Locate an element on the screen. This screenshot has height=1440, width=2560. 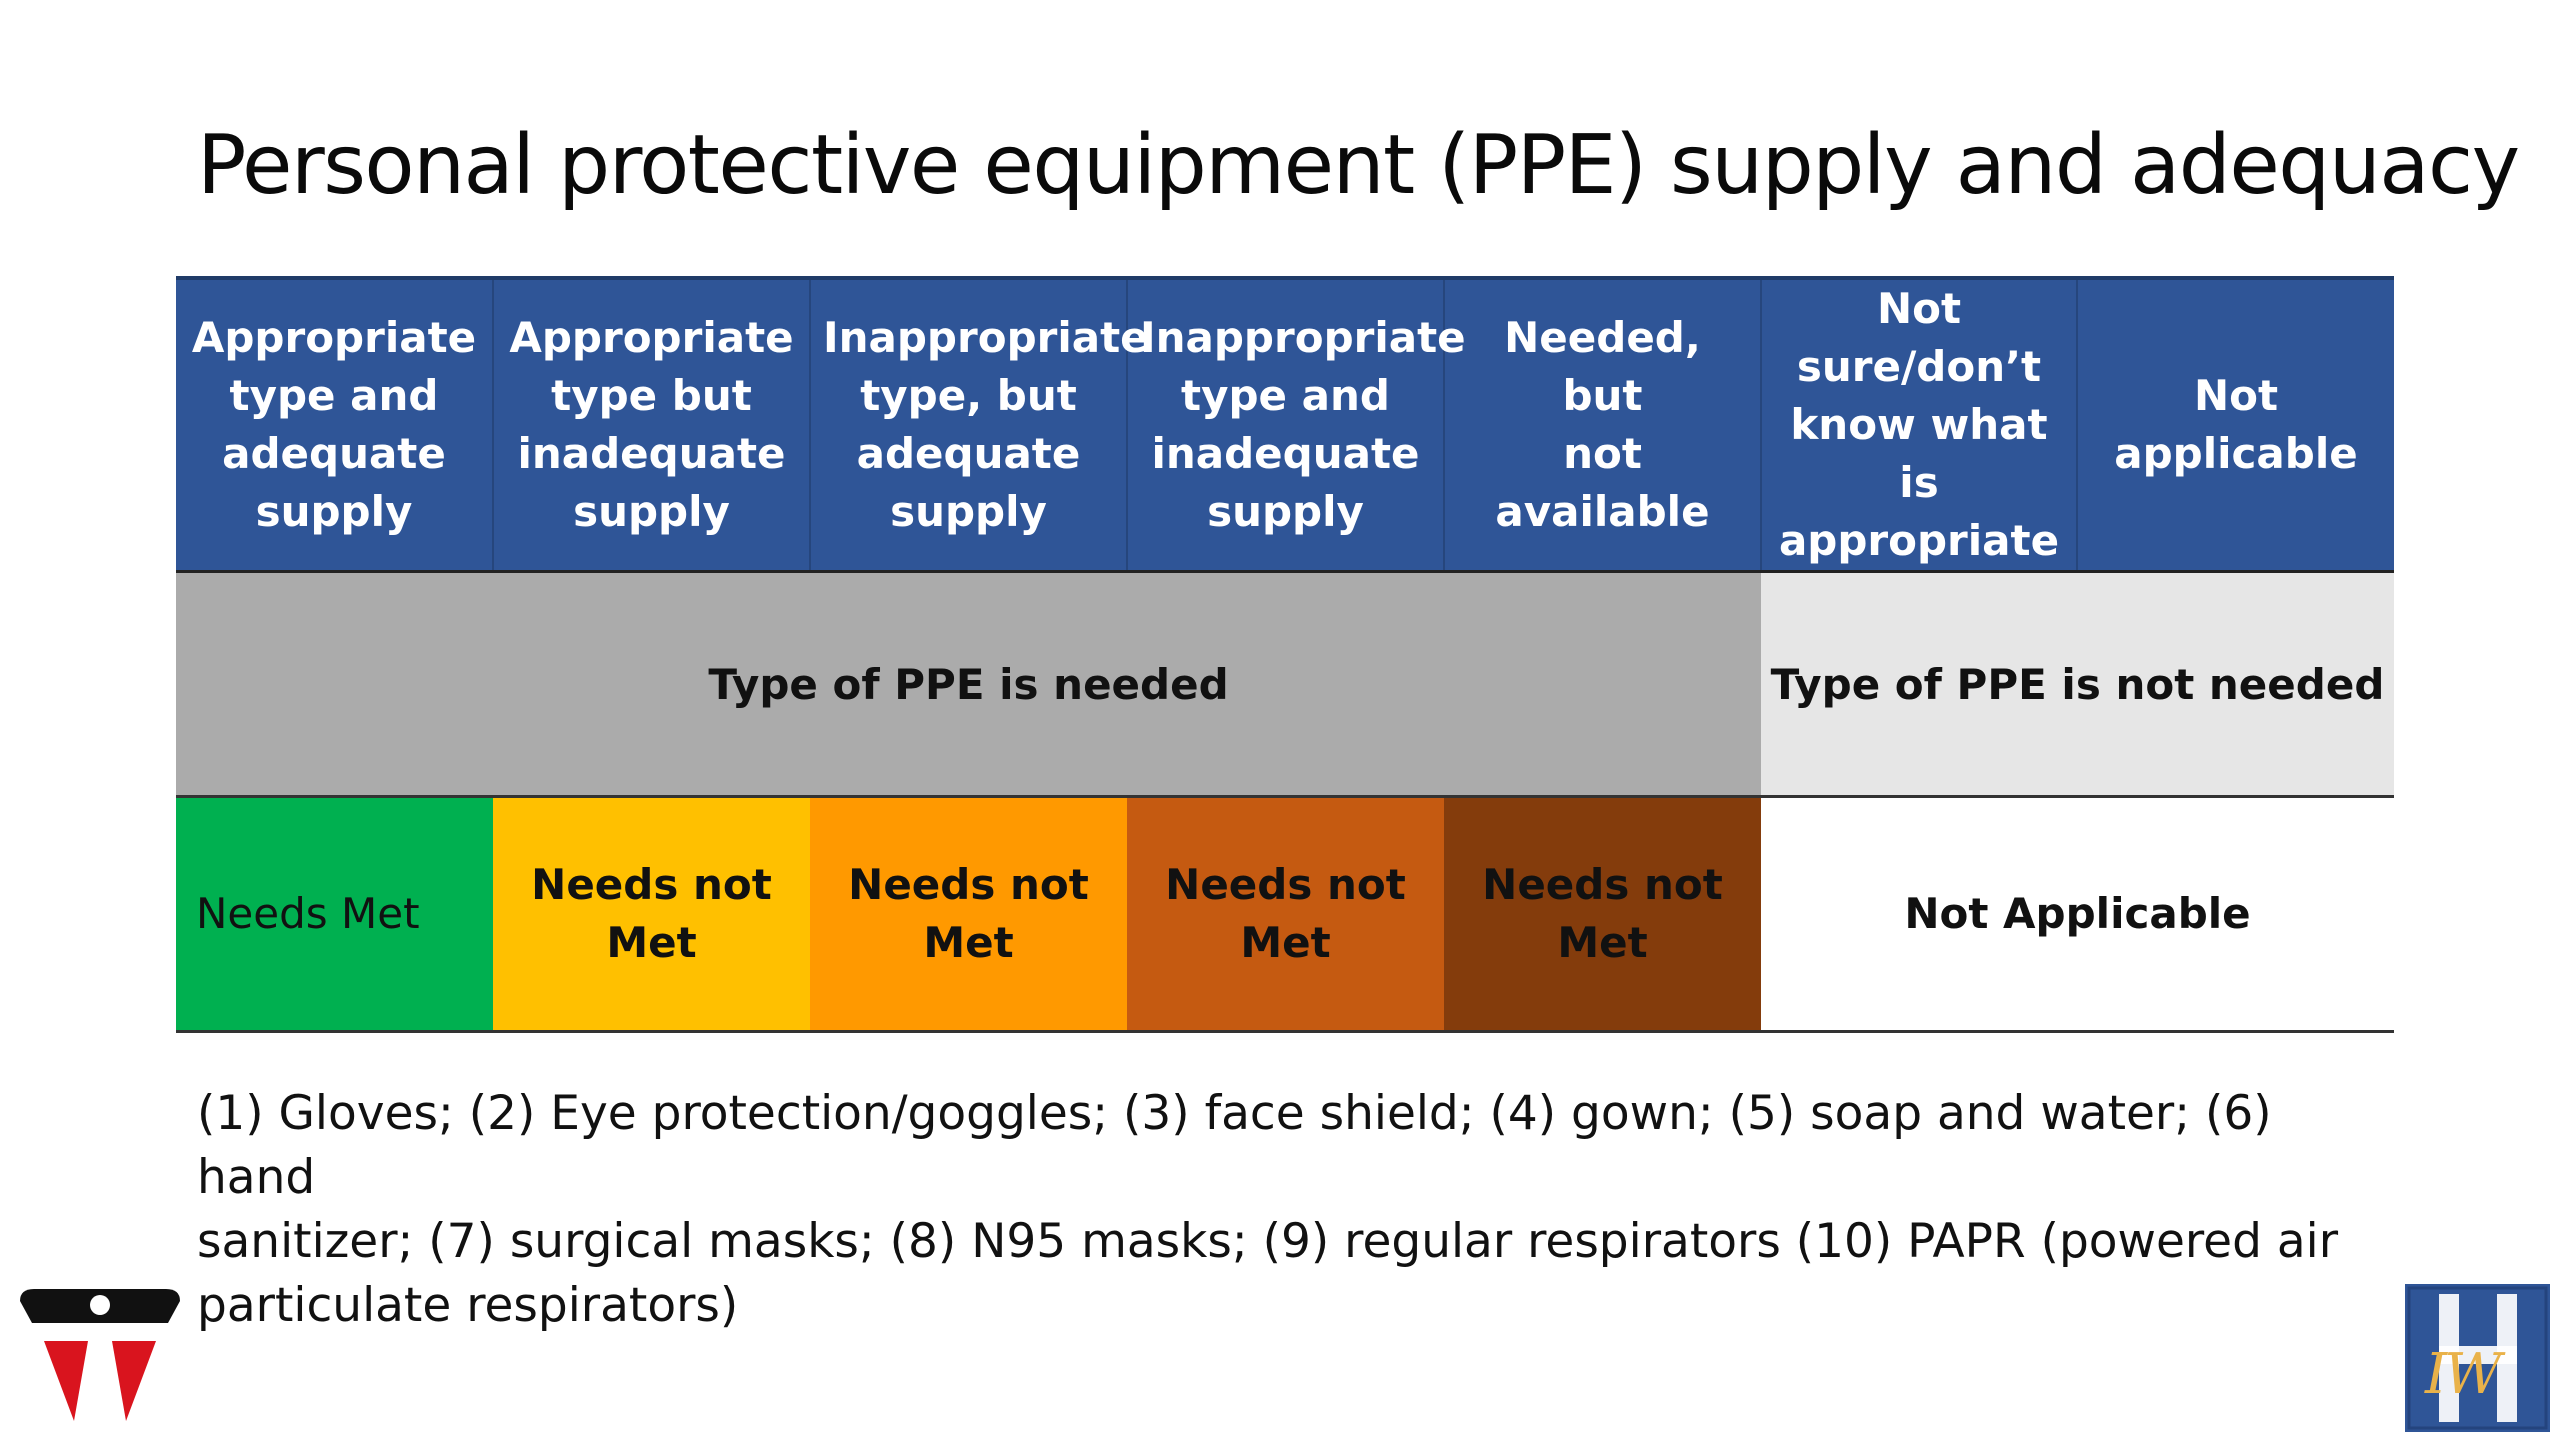
iwh-logo: IW is located at coordinates (2477, 1358).